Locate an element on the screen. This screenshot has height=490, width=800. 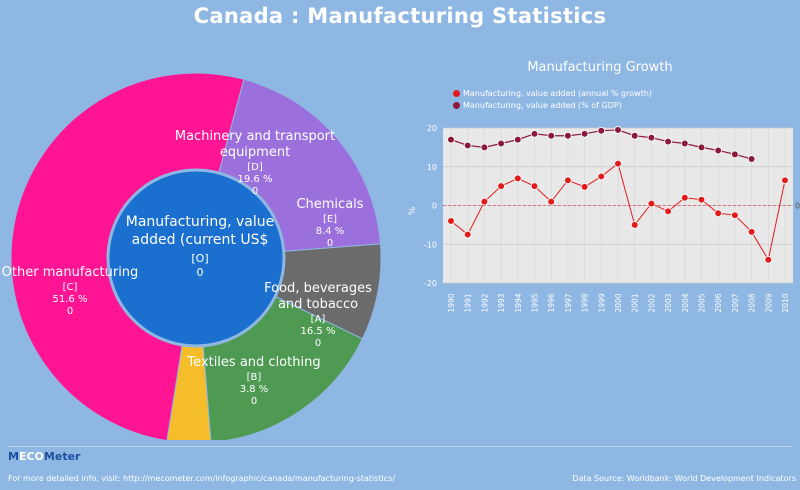
line-chart-title: Manufacturing Growth is located at coordinates (600, 67).